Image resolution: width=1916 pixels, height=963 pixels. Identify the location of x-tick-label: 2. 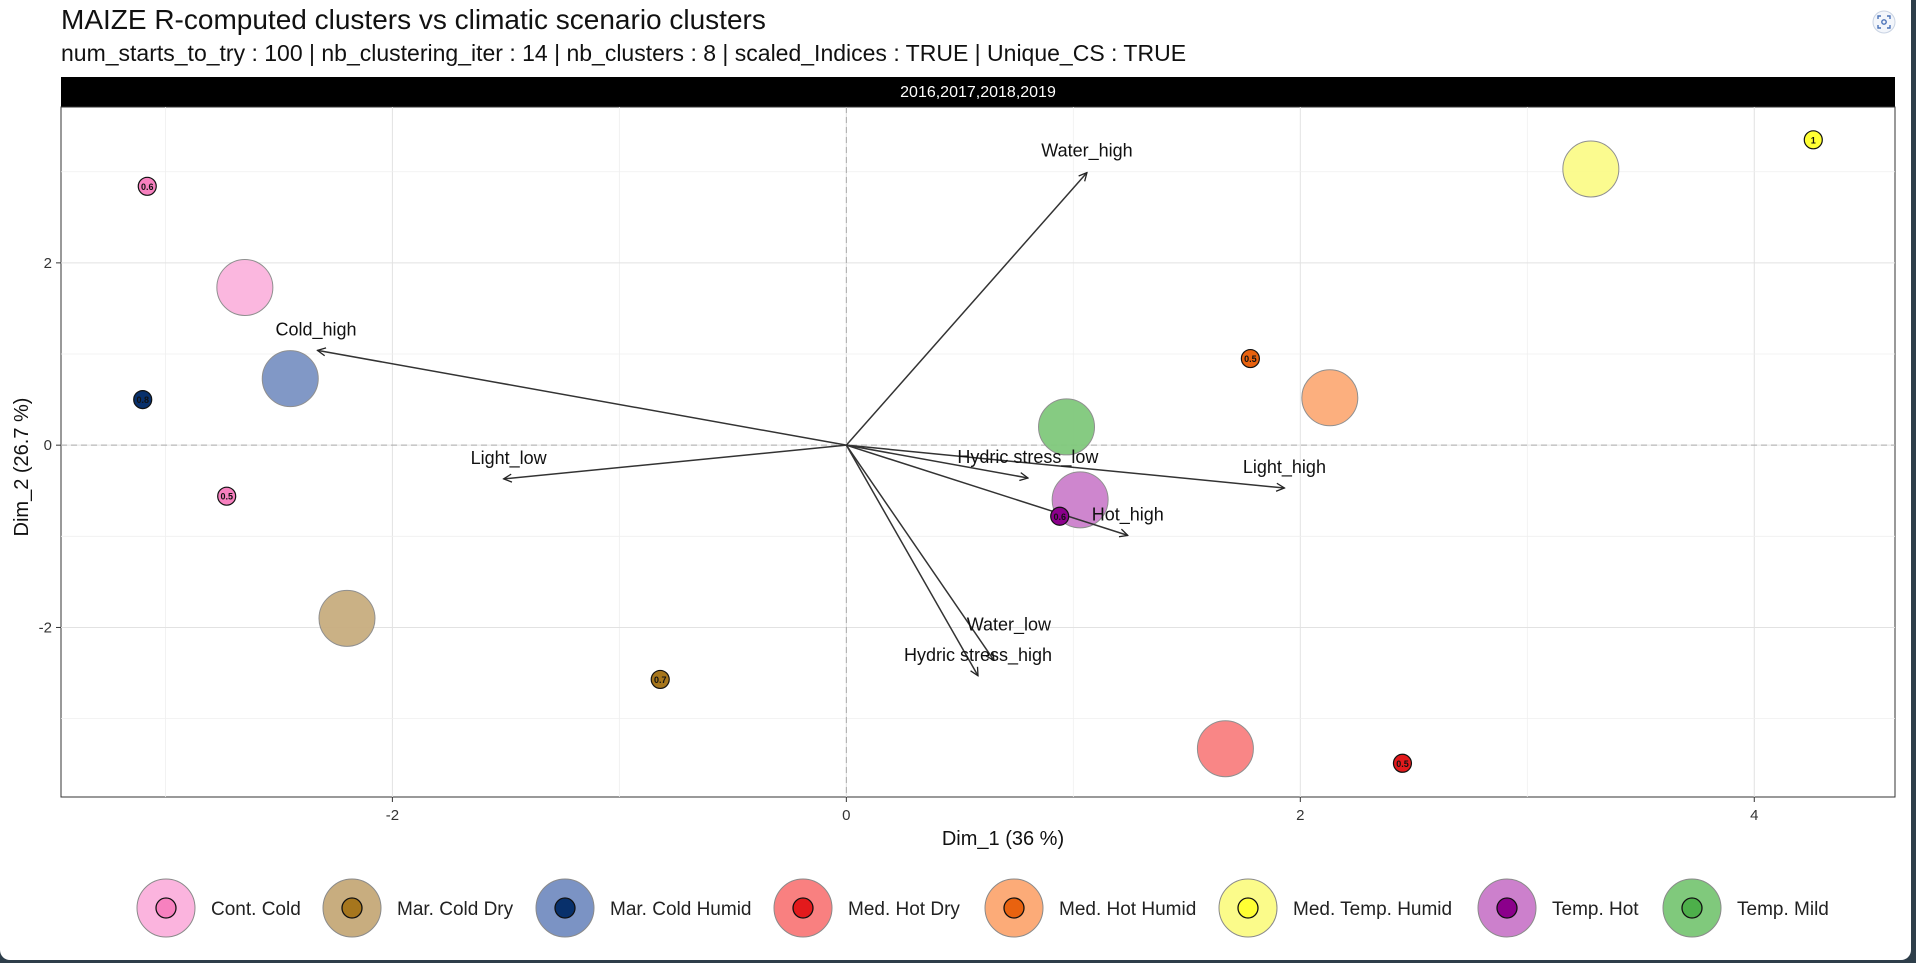
(1300, 815).